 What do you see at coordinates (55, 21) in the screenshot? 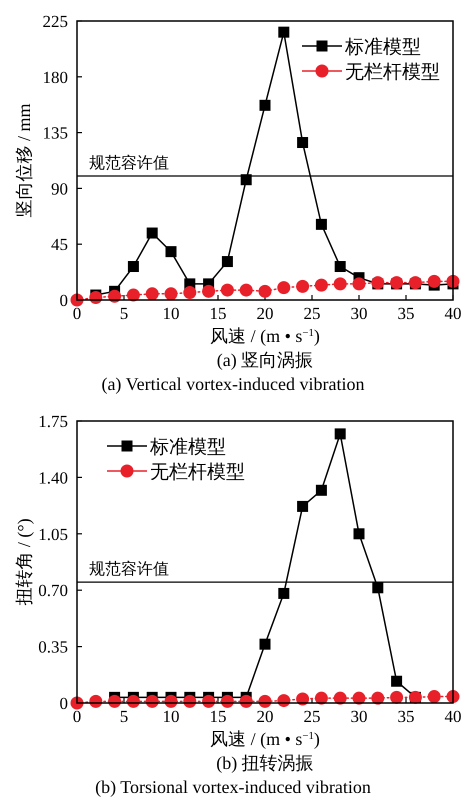
I see `y-tick-label: 225` at bounding box center [55, 21].